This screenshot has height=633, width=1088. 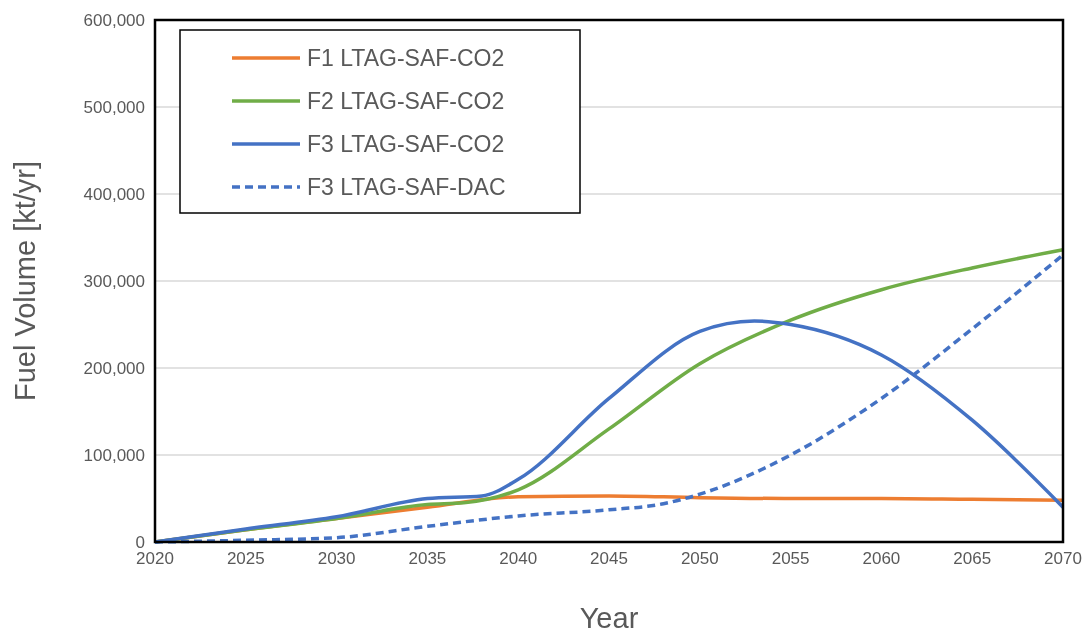 I want to click on x-tick-label: 2040, so click(x=518, y=558).